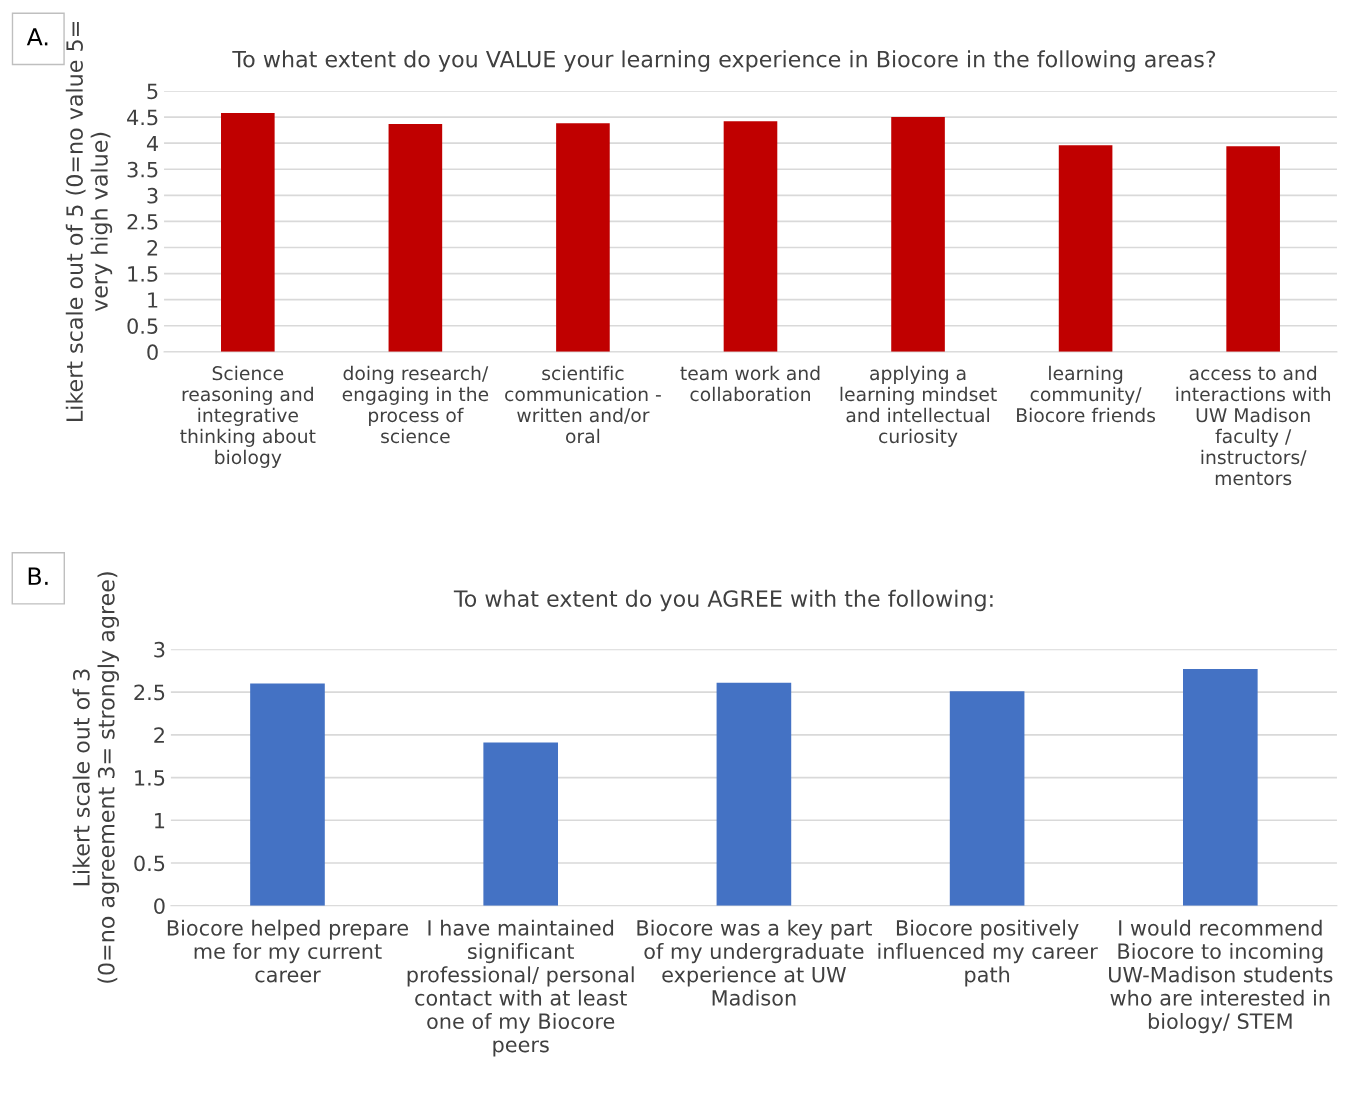 The height and width of the screenshot is (1110, 1367). Describe the element at coordinates (152, 91) in the screenshot. I see `y-tick-label: 5` at that location.